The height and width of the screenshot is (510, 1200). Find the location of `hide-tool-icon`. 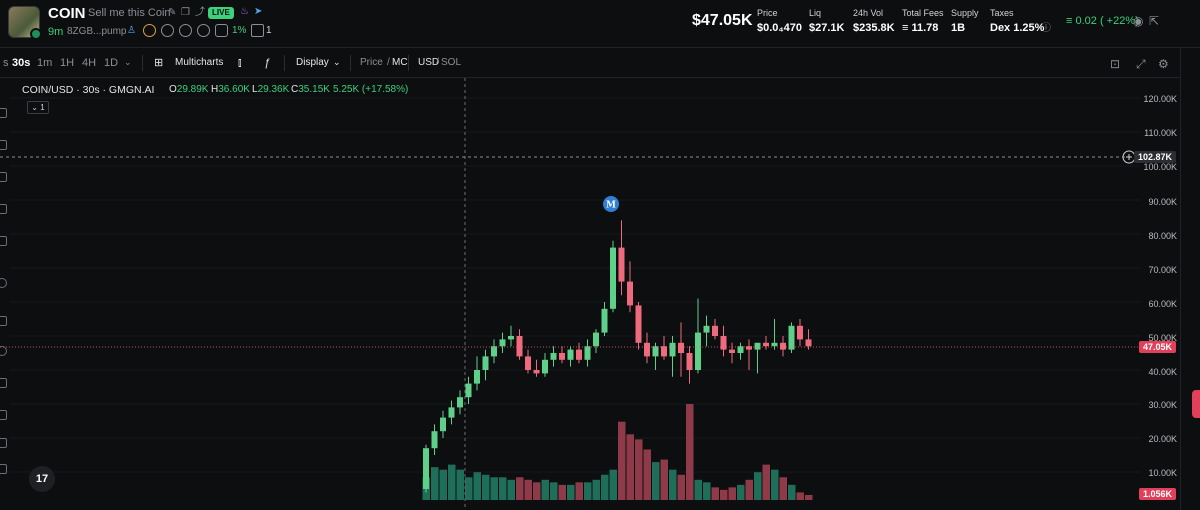

hide-tool-icon is located at coordinates (3, 443).